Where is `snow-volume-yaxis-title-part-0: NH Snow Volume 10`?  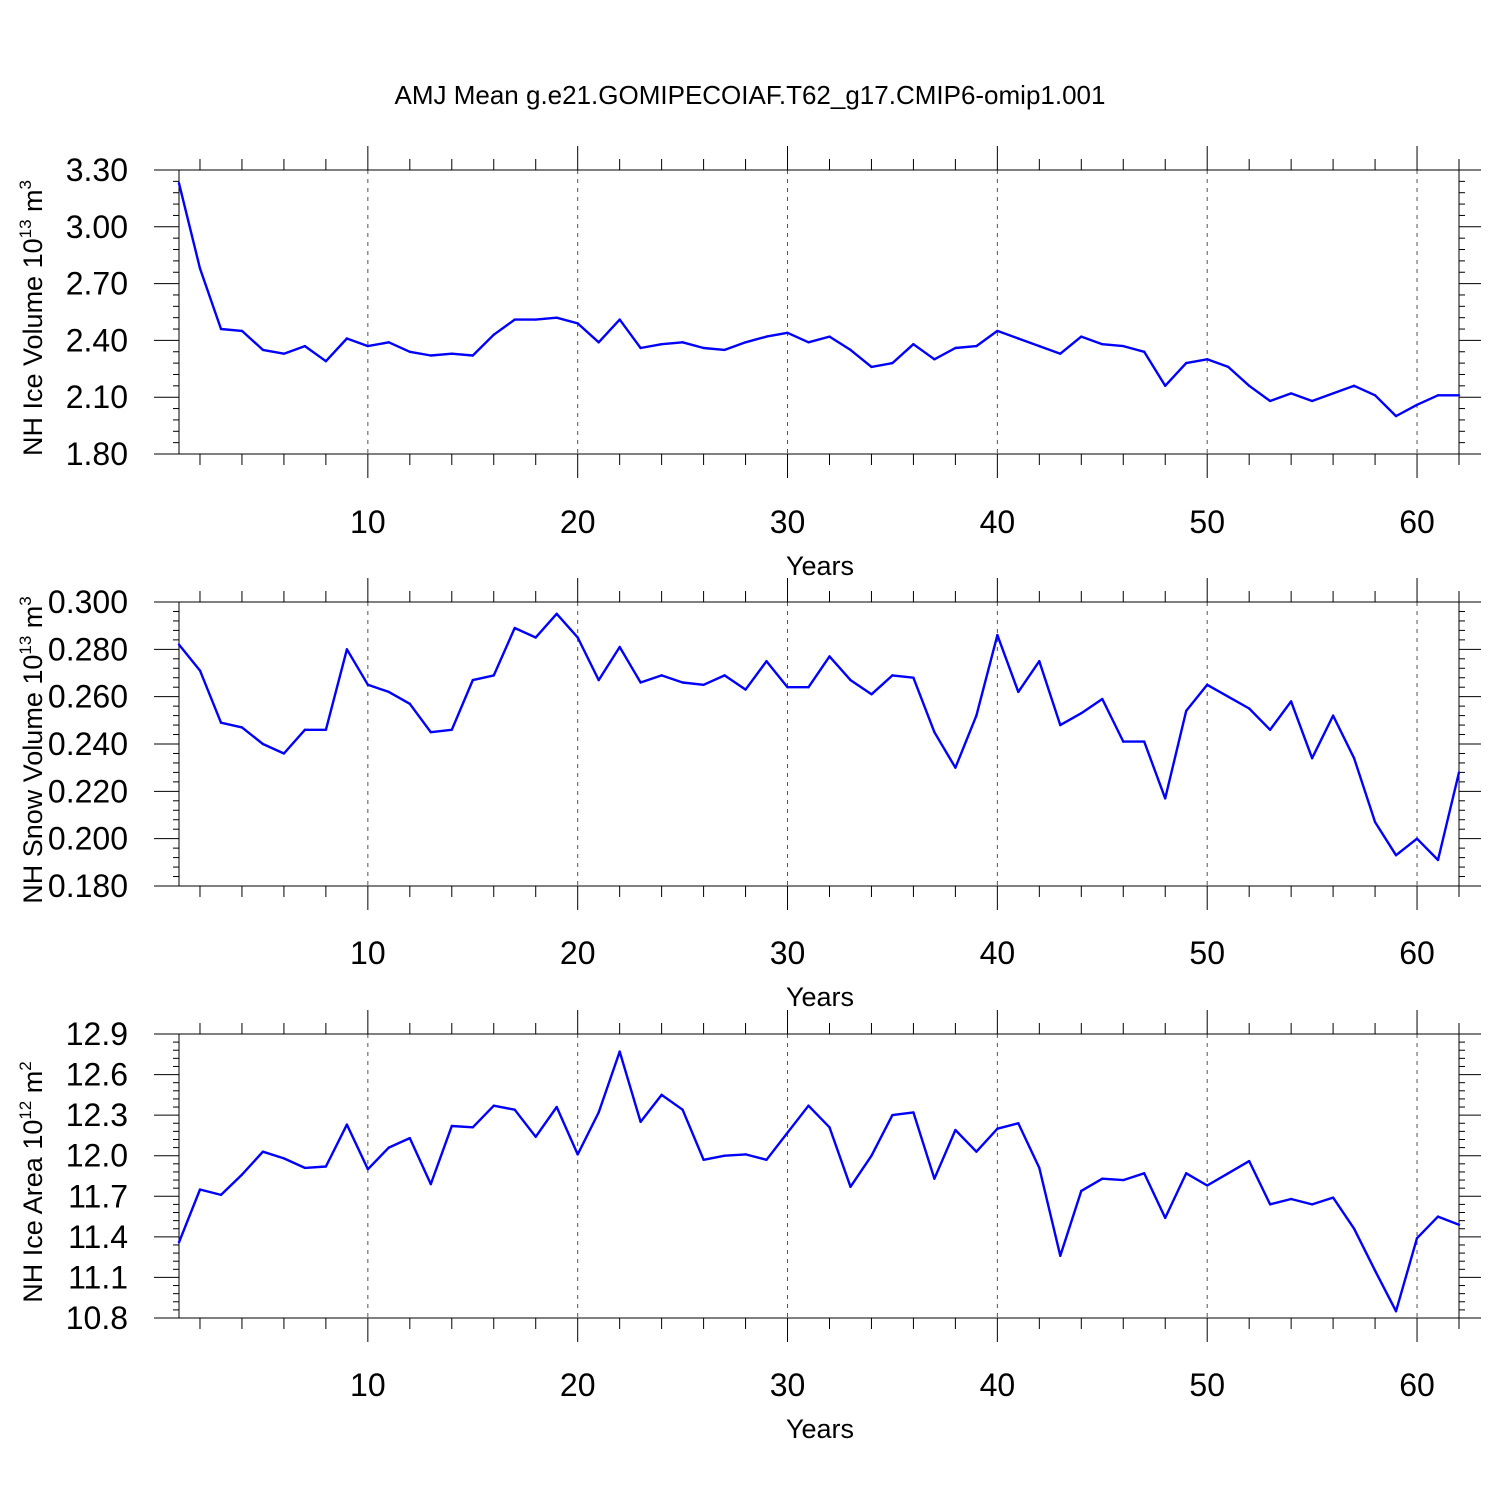
snow-volume-yaxis-title-part-0: NH Snow Volume 10 is located at coordinates (33, 779).